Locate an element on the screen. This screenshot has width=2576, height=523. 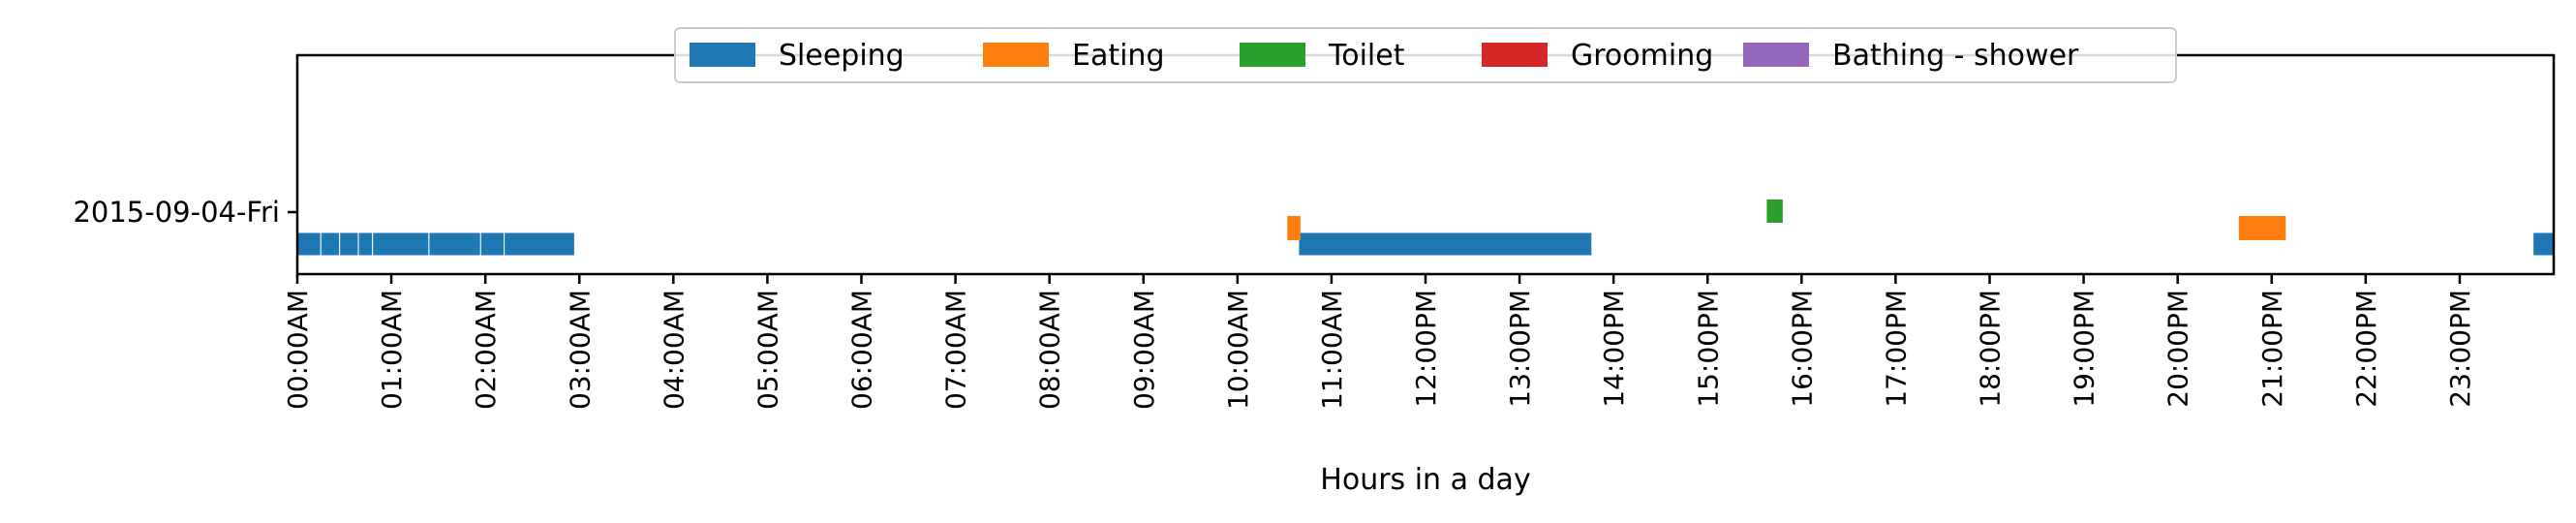
x-tick-label: 21:00PM is located at coordinates (2272, 349).